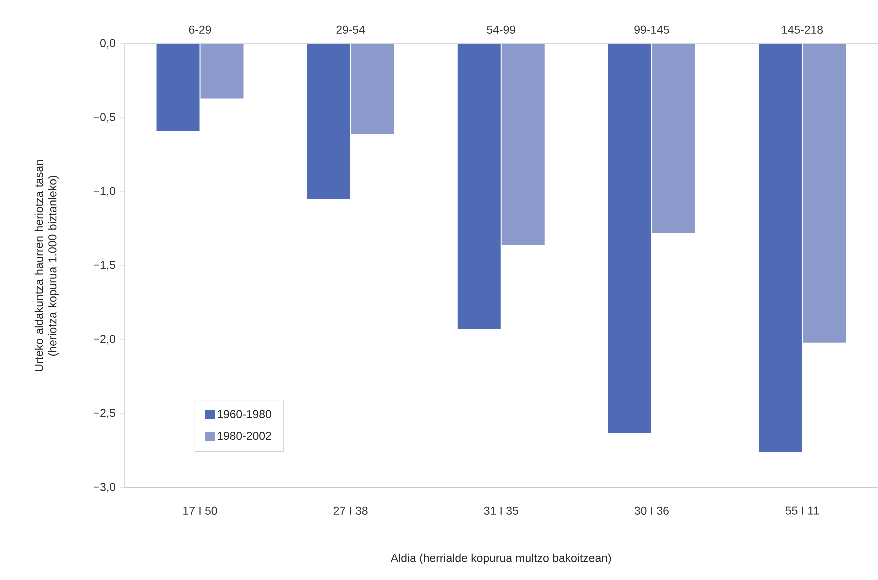 The image size is (878, 580). I want to click on y-tick-label: 0,0, so click(108, 44).